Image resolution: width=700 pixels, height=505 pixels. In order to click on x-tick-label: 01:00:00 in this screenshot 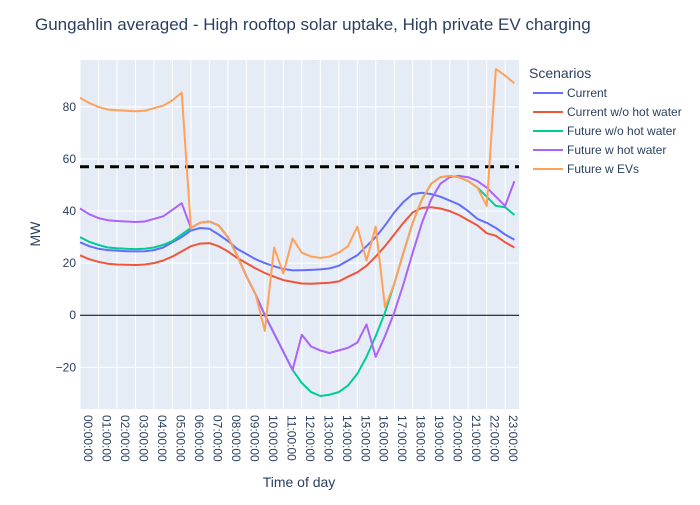, I will do `click(106, 438)`.